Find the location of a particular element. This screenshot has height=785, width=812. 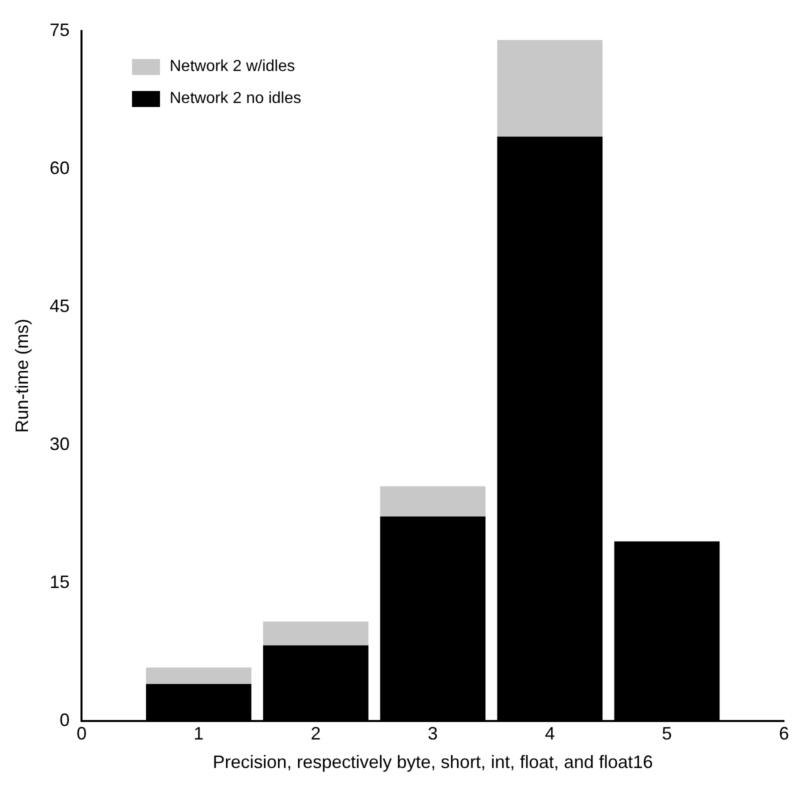

x-tick-label: 1 is located at coordinates (199, 734).